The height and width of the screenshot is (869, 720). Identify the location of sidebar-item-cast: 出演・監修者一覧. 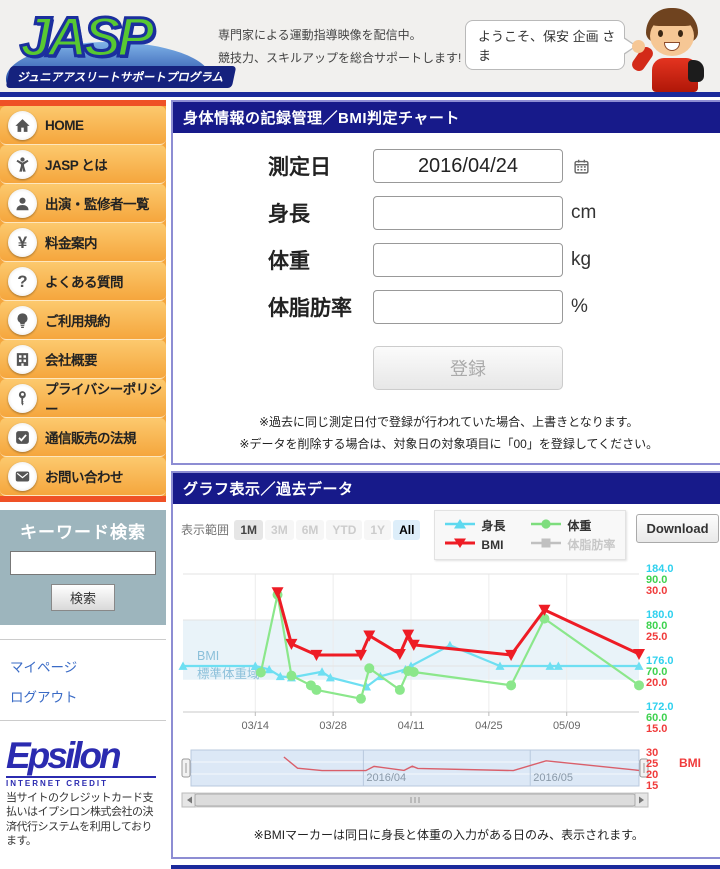
(83, 203).